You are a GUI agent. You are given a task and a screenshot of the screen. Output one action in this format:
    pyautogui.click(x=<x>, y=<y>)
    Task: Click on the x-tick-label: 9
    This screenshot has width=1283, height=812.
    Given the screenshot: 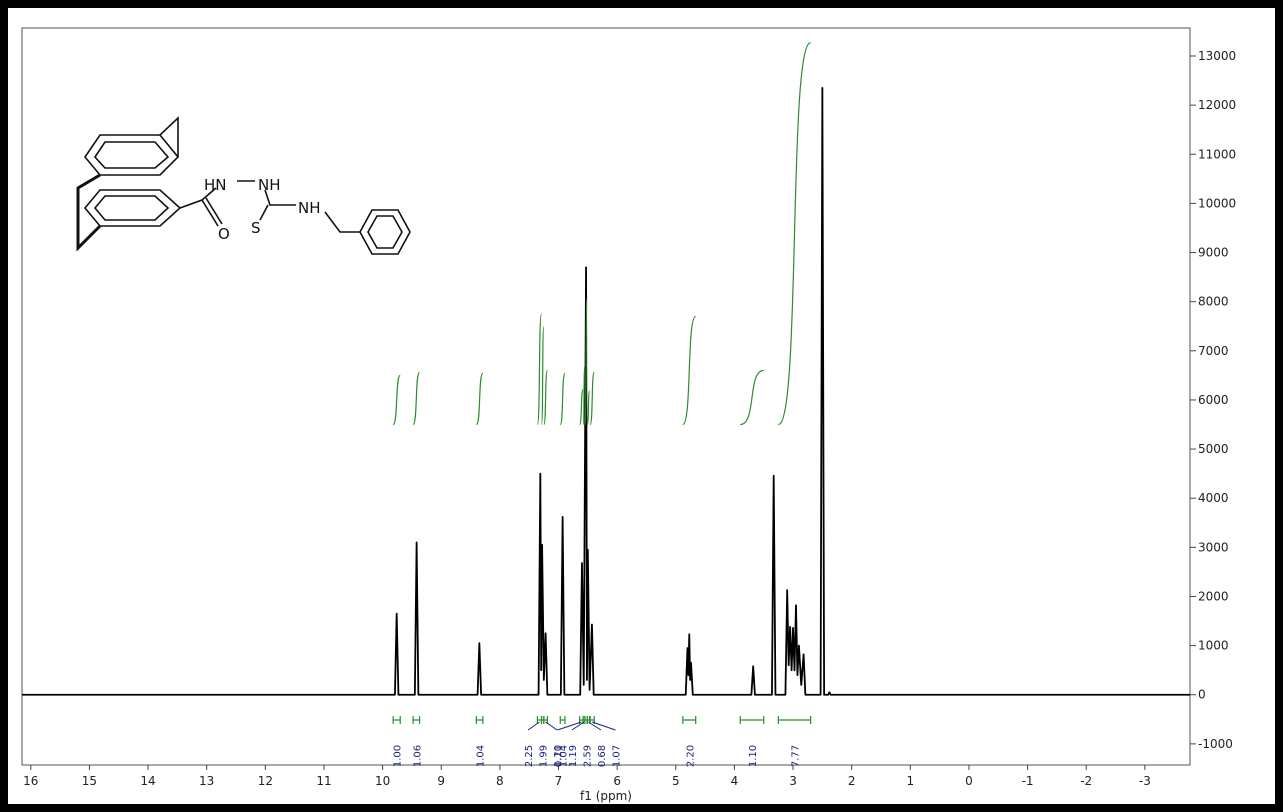 What is the action you would take?
    pyautogui.click(x=441, y=781)
    